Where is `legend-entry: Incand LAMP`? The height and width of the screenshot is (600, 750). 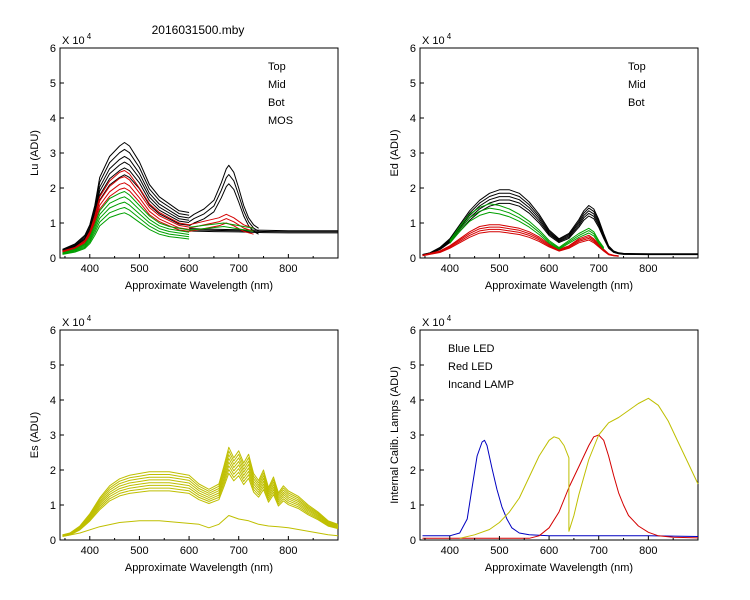 legend-entry: Incand LAMP is located at coordinates (481, 385).